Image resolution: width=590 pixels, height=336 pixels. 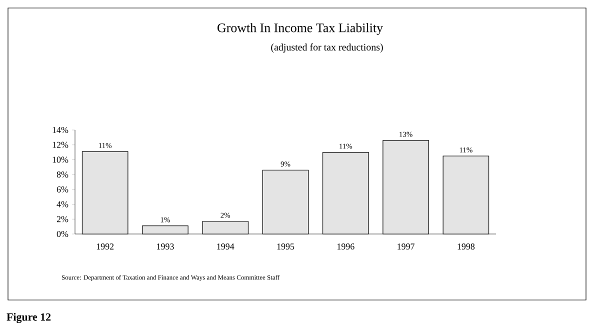 I want to click on chart-subtitle: (adjusted for tax reductions), so click(x=327, y=48).